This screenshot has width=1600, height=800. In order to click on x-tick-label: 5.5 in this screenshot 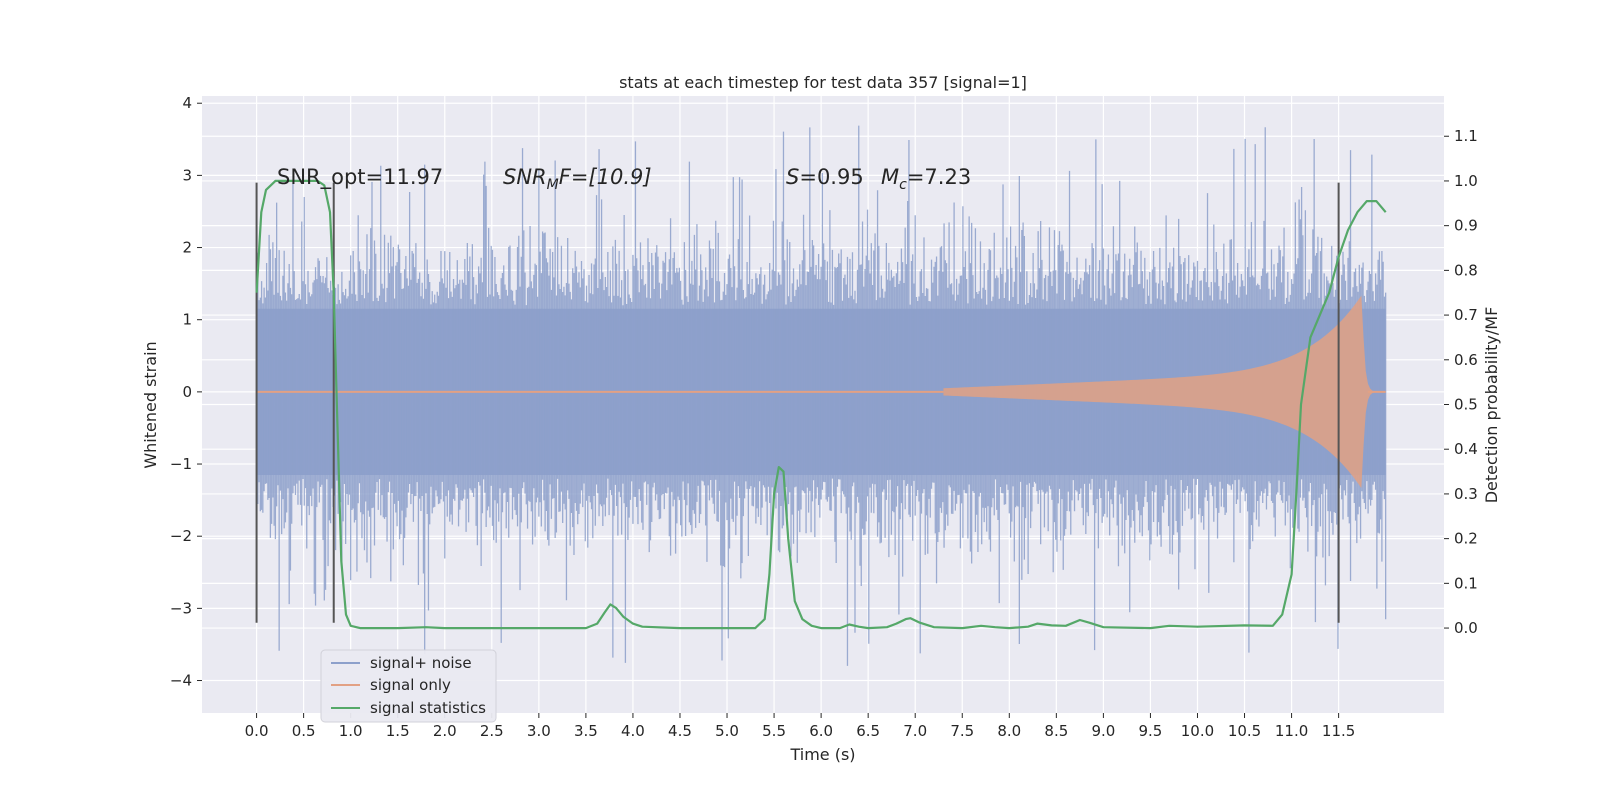, I will do `click(774, 731)`.